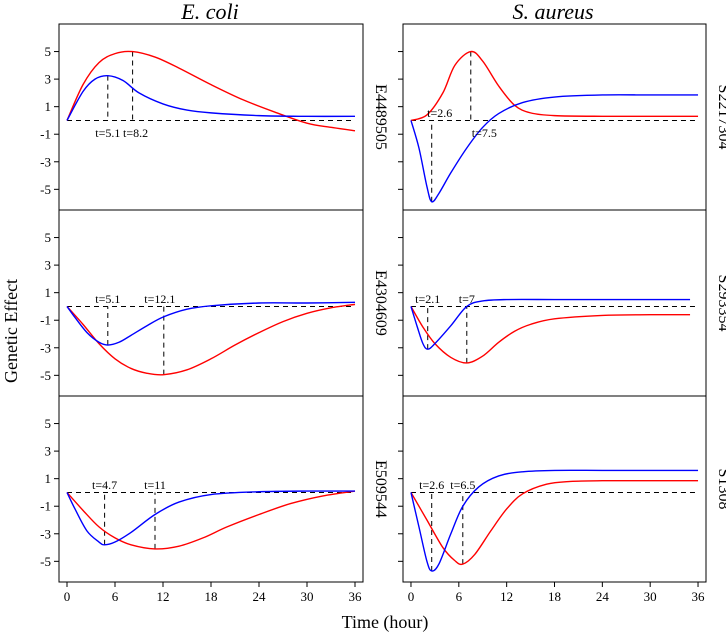 The width and height of the screenshot is (726, 638). I want to click on panel-E4304609: 5 3 1 -1 -3 -5 t=5.1 t=12.1 E4304609, so click(214, 303).